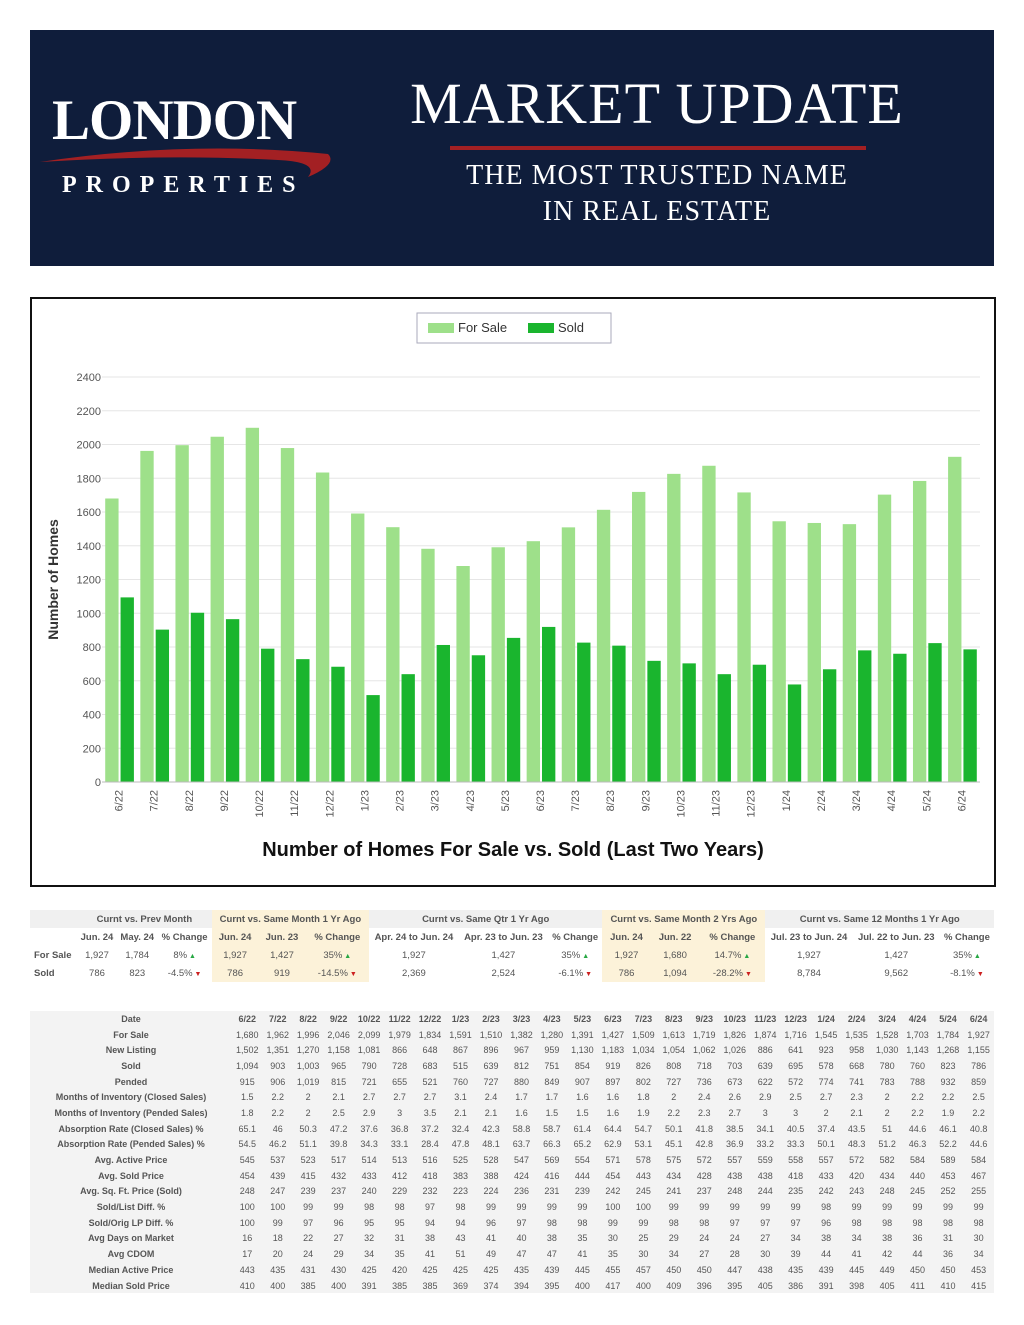 The image size is (1024, 1325). What do you see at coordinates (369, 1269) in the screenshot?
I see `table-cell: 425` at bounding box center [369, 1269].